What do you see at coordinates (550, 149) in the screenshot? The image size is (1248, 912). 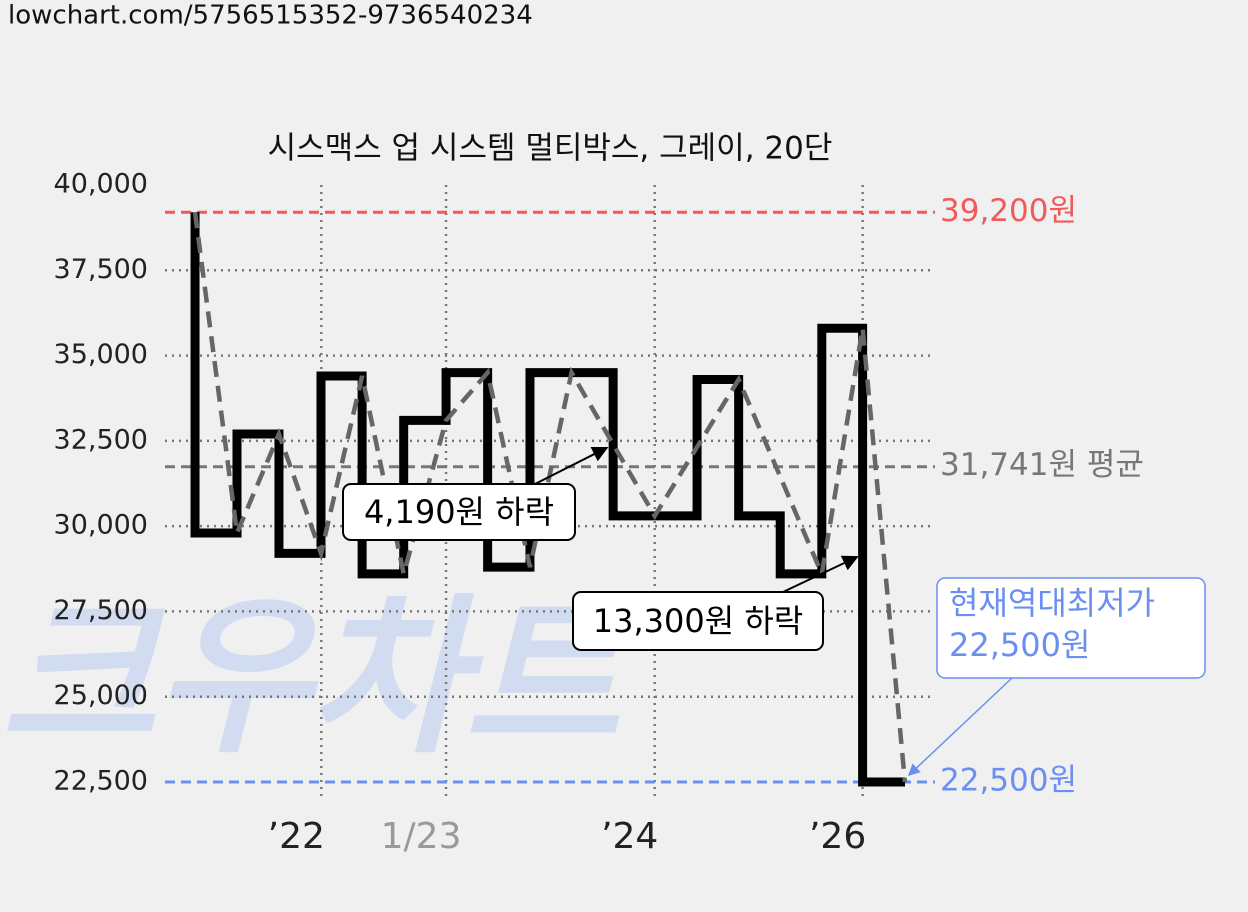 I see `chart-title: 시스맥스 업 시스템 멀티박스, 그레이, 20단` at bounding box center [550, 149].